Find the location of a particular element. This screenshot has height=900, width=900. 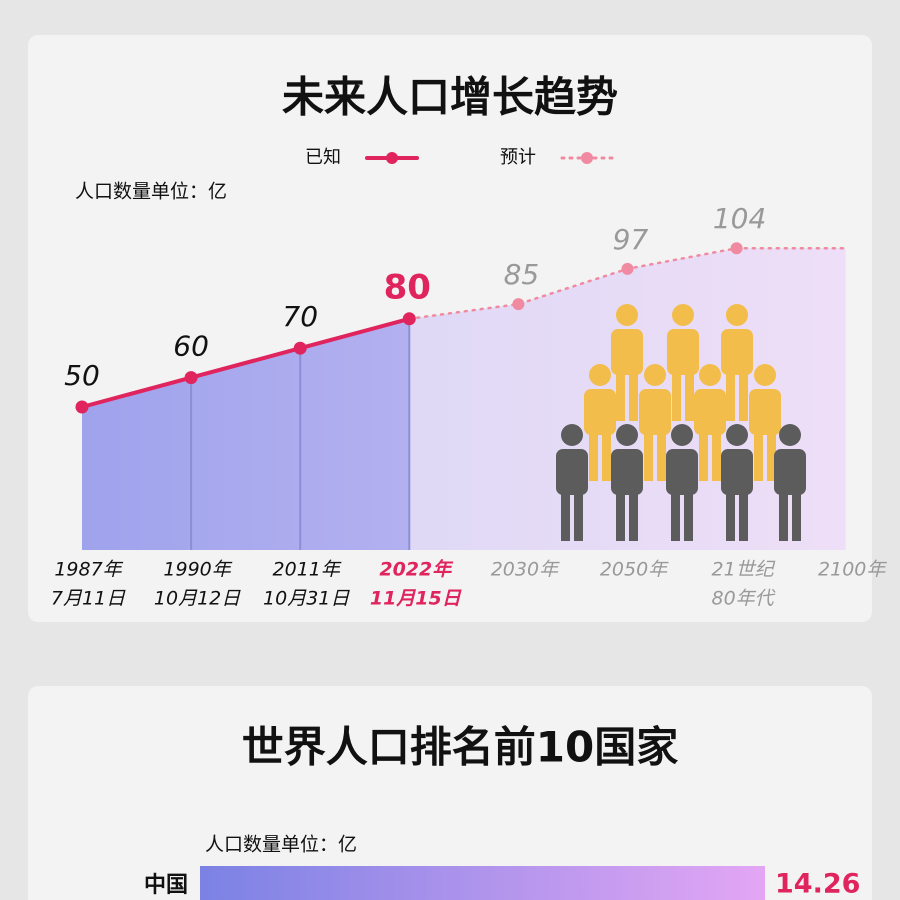

data-label: 97 is located at coordinates (631, 239).